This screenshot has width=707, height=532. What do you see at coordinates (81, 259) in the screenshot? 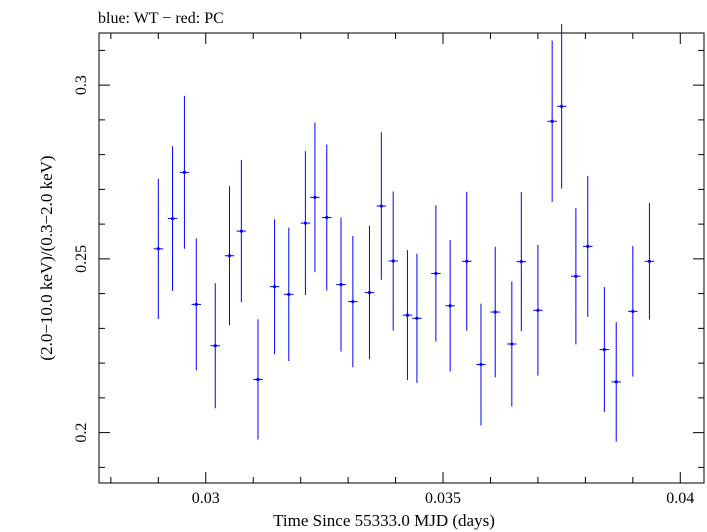
I see `y-tick-label: 0.25` at bounding box center [81, 259].